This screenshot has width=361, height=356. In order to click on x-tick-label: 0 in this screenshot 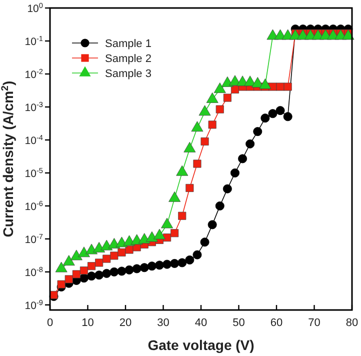, I will do `click(50, 323)`.